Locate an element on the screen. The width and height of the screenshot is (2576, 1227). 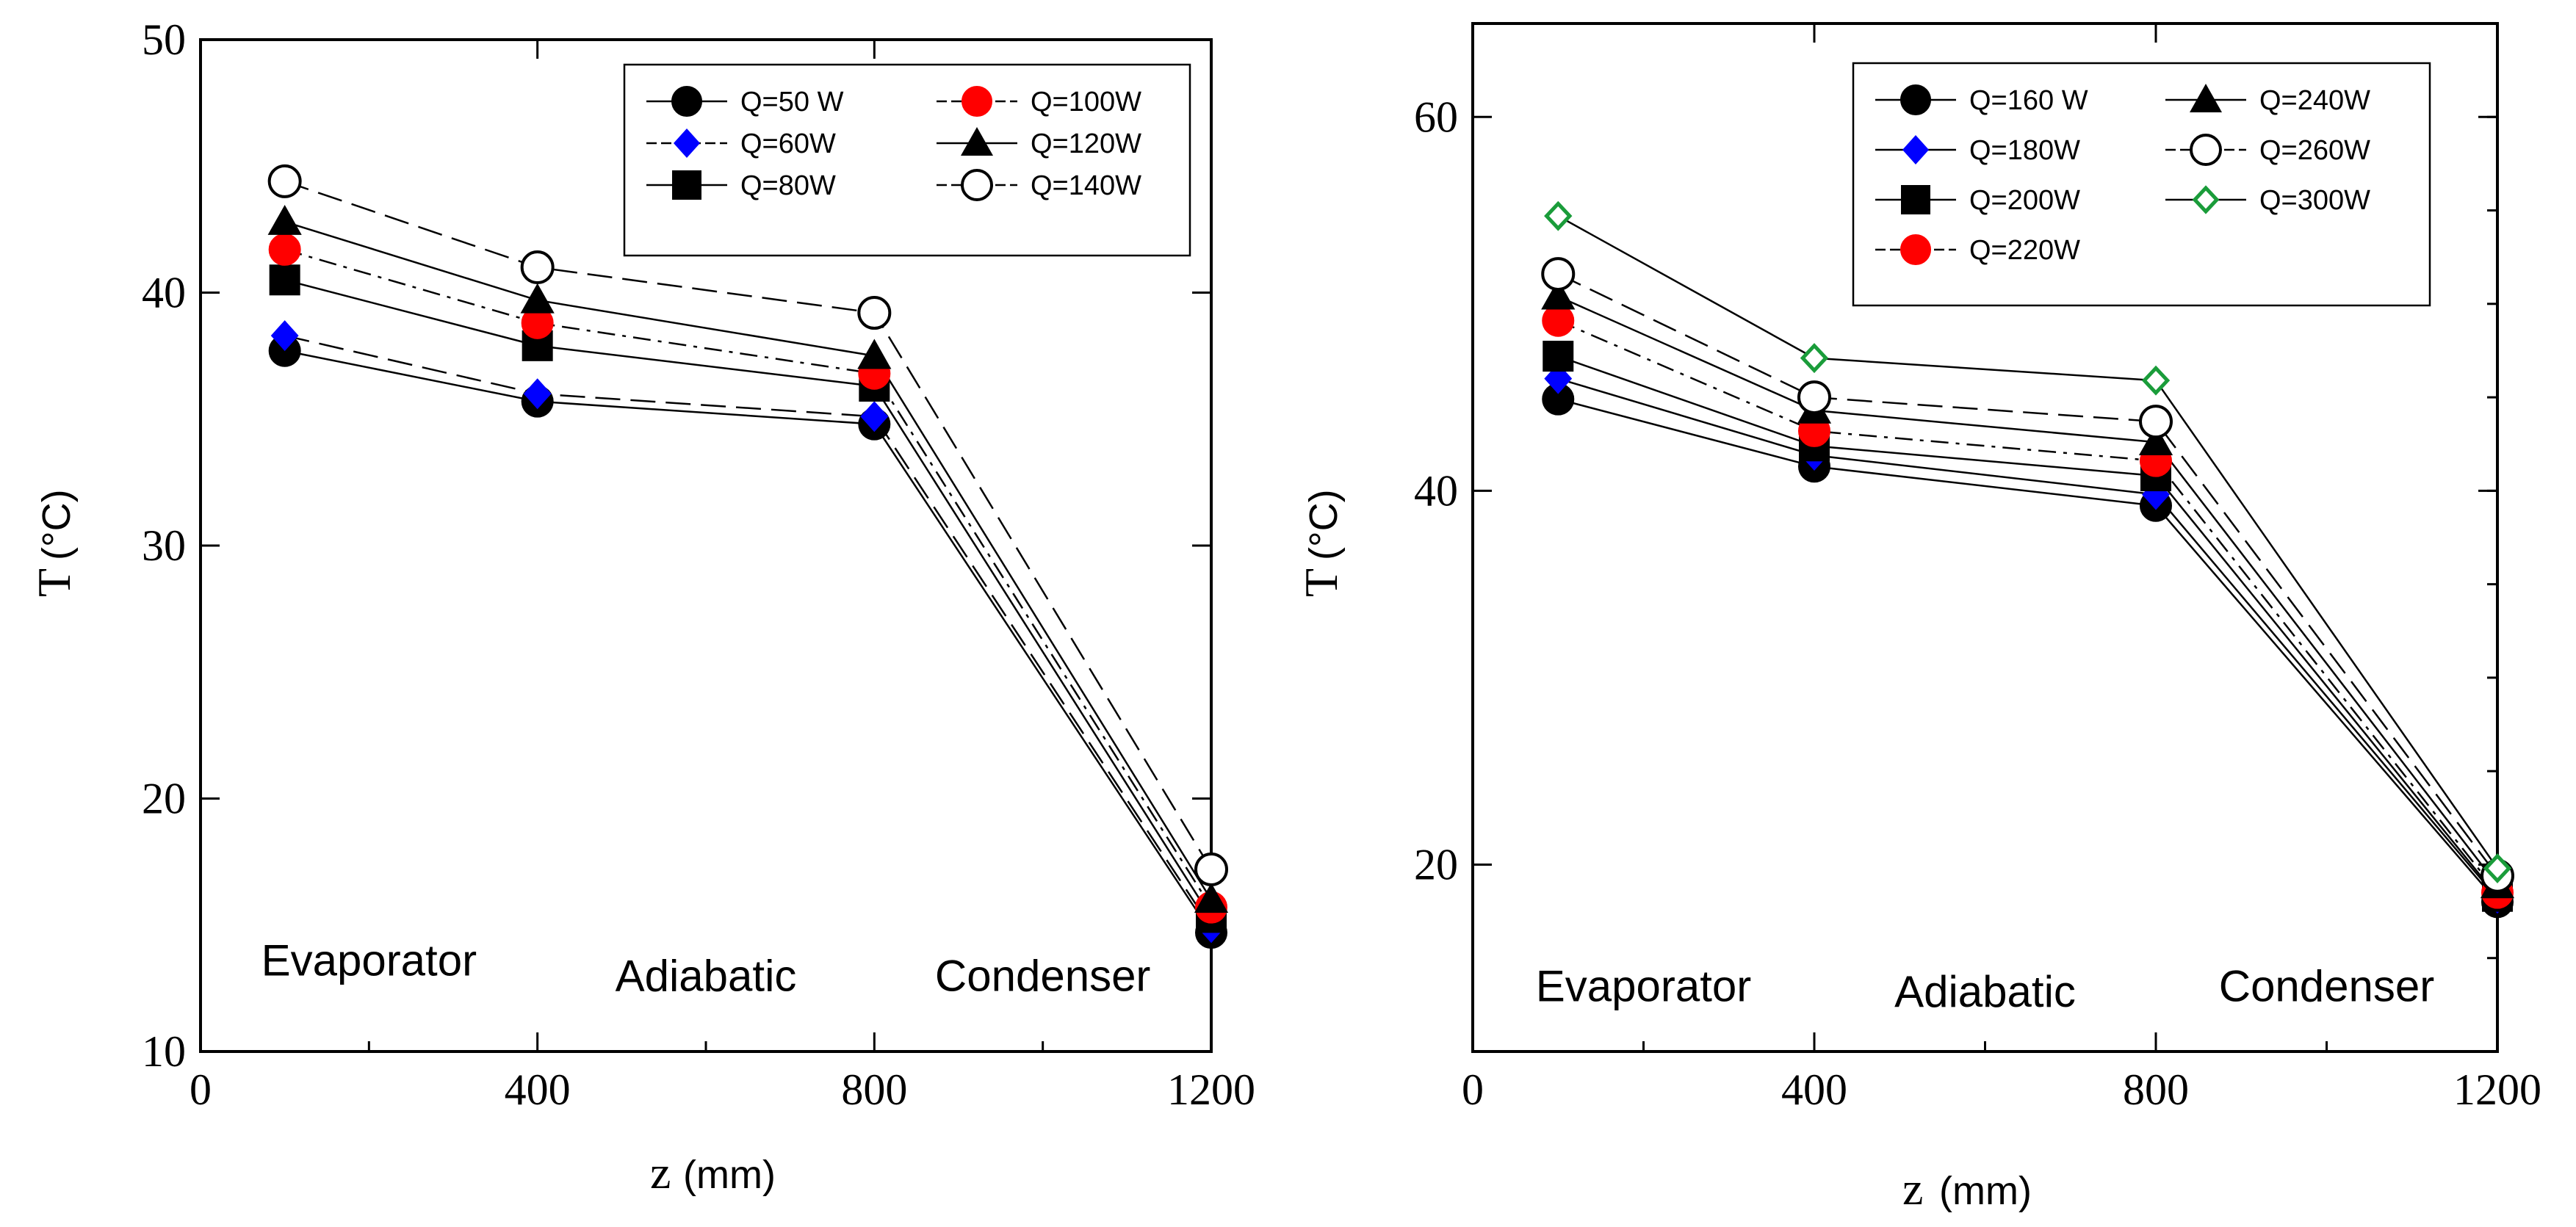
right-region-labels: Evaporator Adiabatic Condenser is located at coordinates (1985, 988).